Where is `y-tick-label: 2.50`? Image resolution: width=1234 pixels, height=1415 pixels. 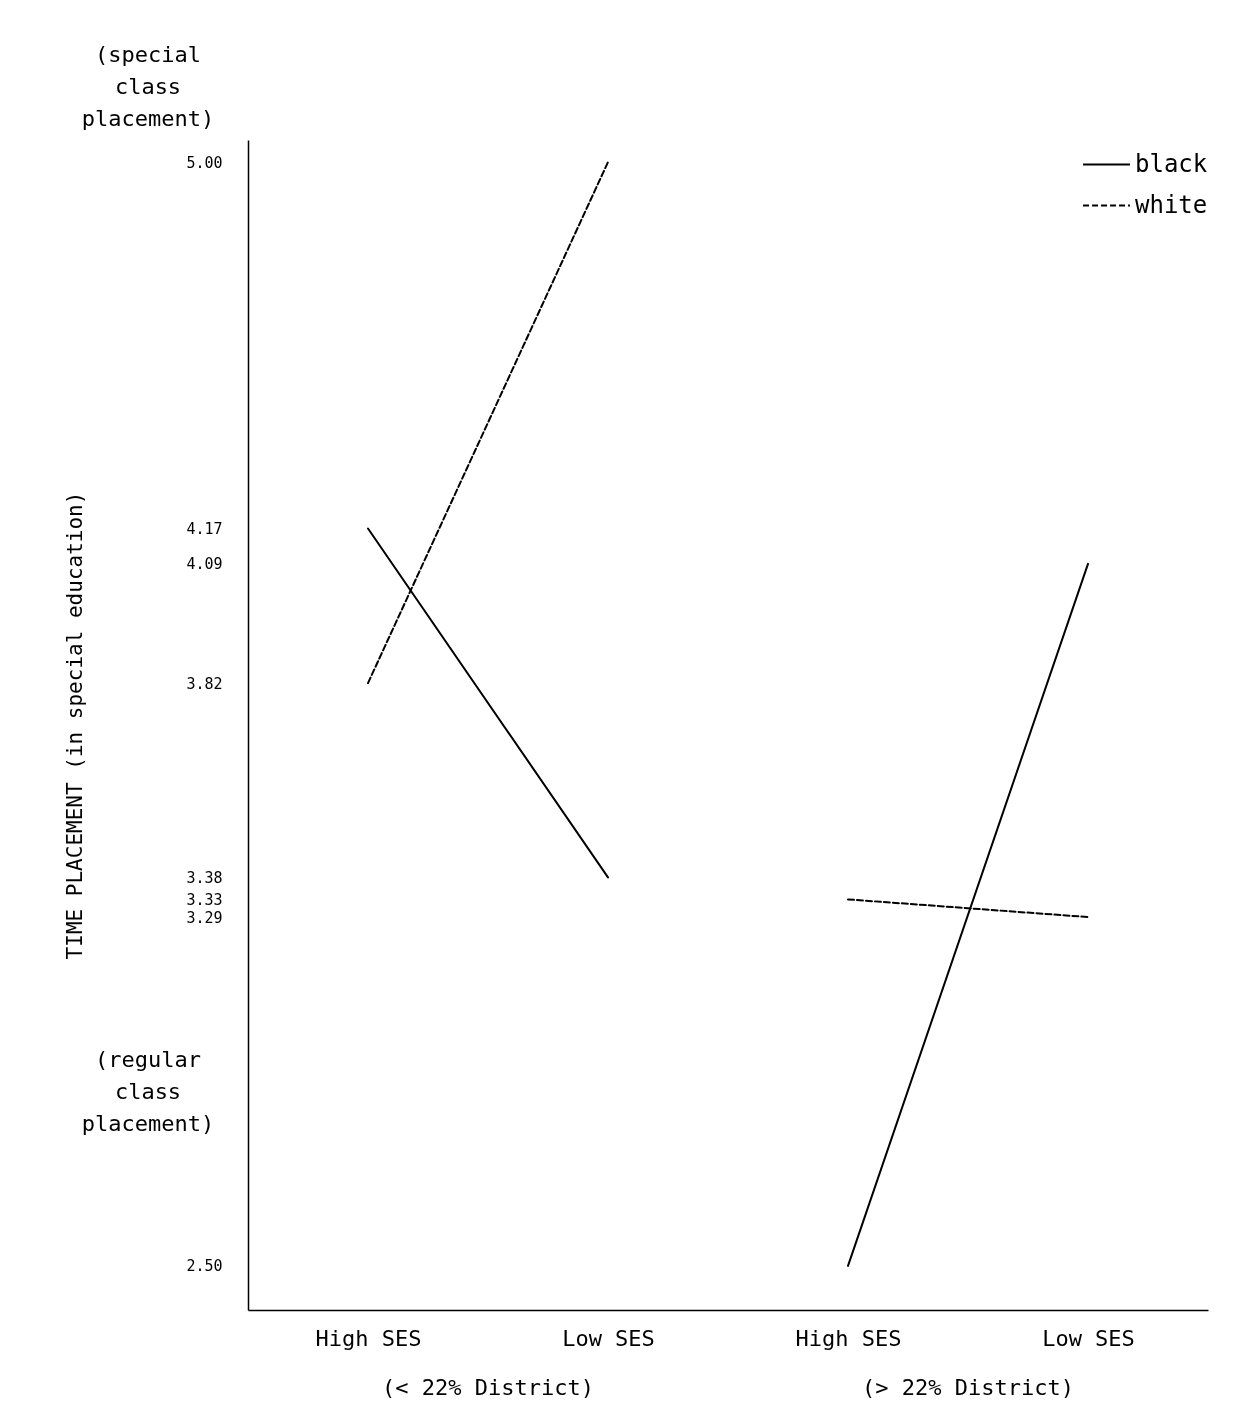
y-tick-label: 2.50 is located at coordinates (204, 1266).